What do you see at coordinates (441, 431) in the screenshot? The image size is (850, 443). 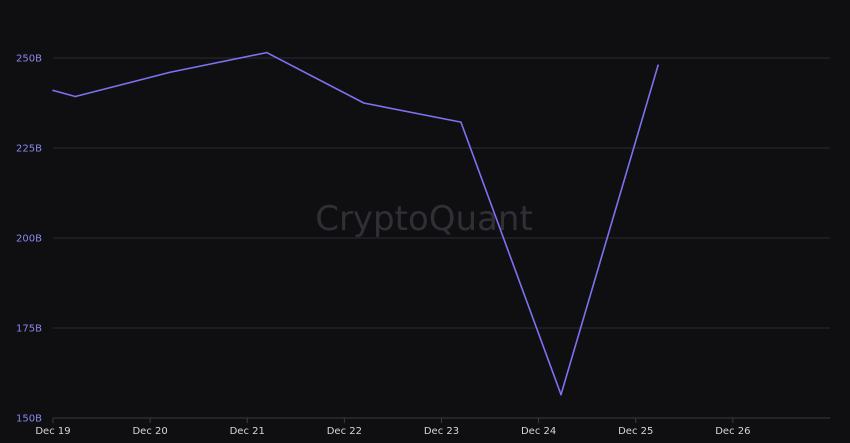 I see `x-tick-label: Dec 23` at bounding box center [441, 431].